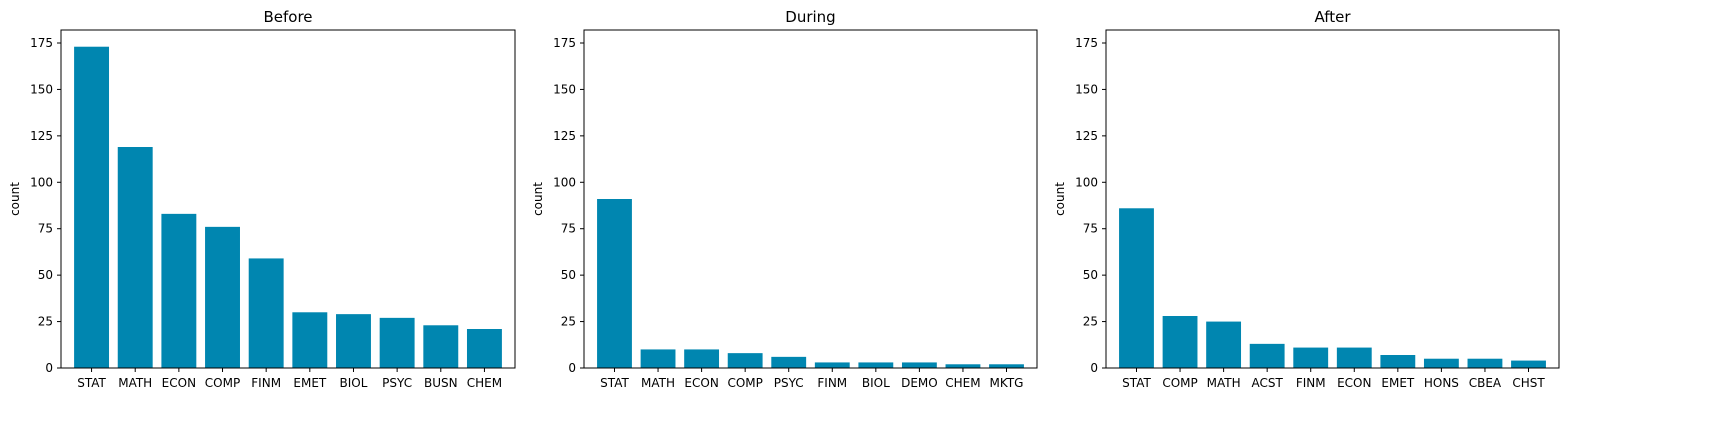  What do you see at coordinates (1332, 17) in the screenshot?
I see `chart-title: After` at bounding box center [1332, 17].